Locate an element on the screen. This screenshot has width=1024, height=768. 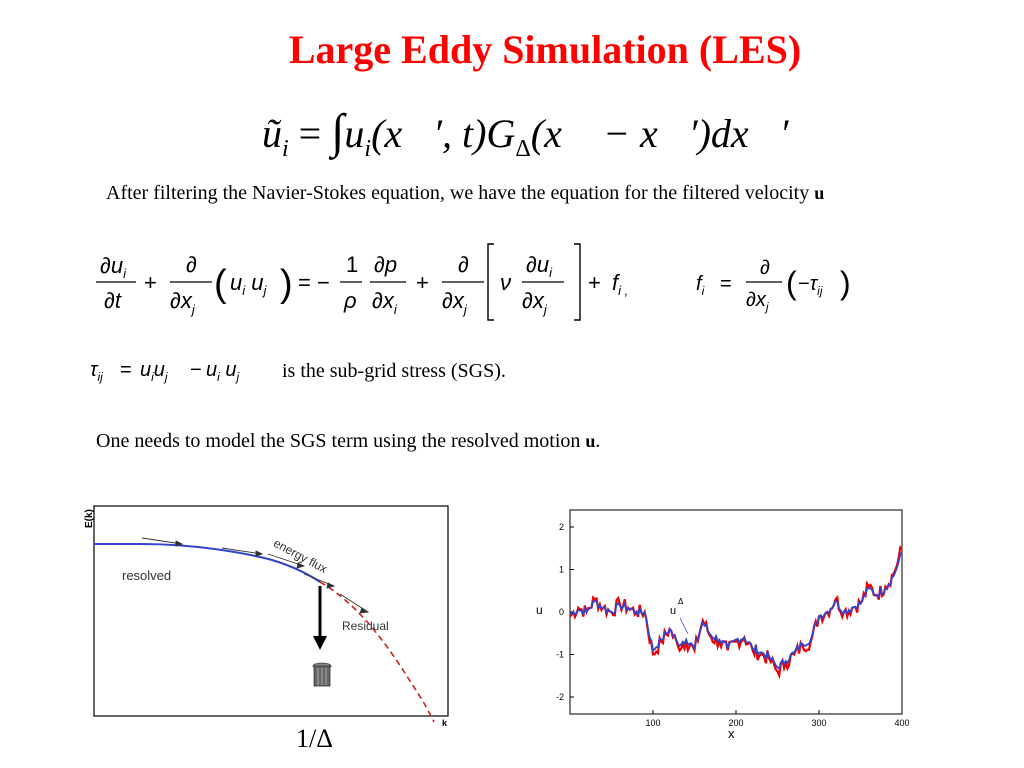
y-tick-label: 0 is located at coordinates (561, 612).